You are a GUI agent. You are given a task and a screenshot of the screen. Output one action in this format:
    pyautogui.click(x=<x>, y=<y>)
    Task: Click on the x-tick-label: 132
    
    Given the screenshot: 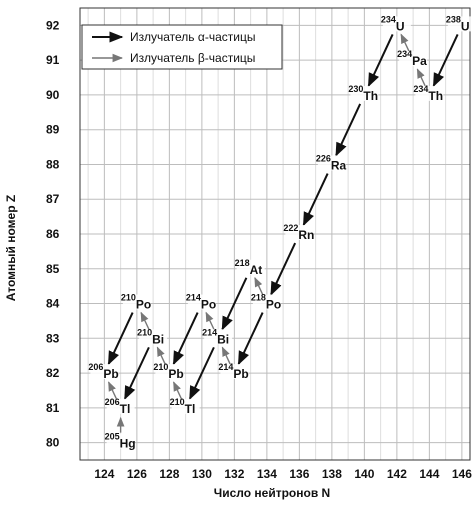 What is the action you would take?
    pyautogui.click(x=234, y=474)
    